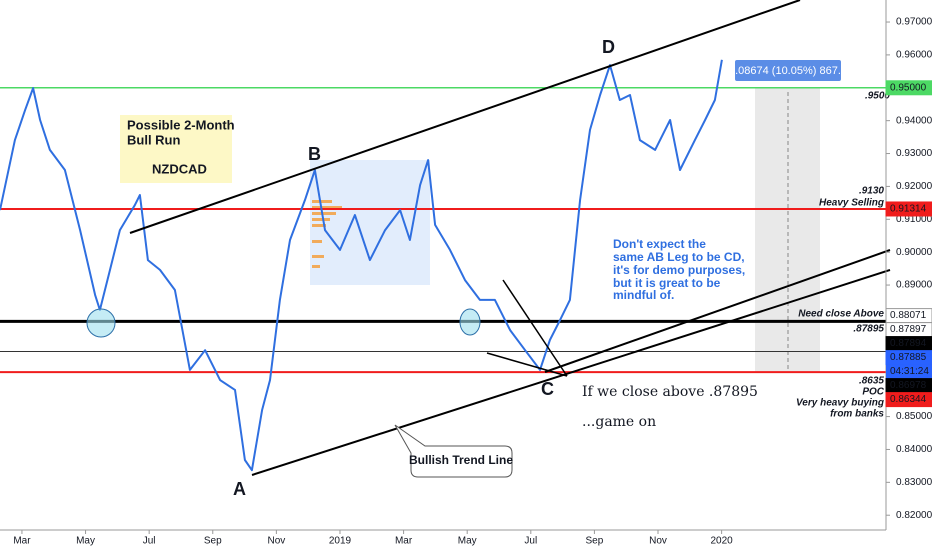 The height and width of the screenshot is (550, 932). Describe the element at coordinates (370, 222) in the screenshot. I see `volume-profile` at that location.